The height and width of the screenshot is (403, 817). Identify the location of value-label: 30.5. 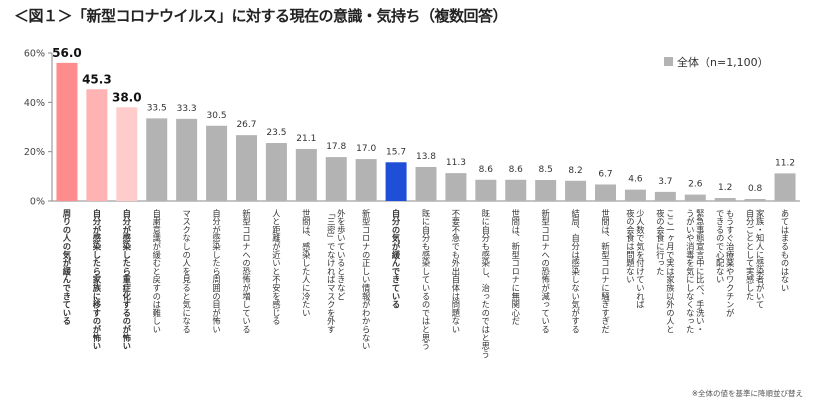
(217, 116).